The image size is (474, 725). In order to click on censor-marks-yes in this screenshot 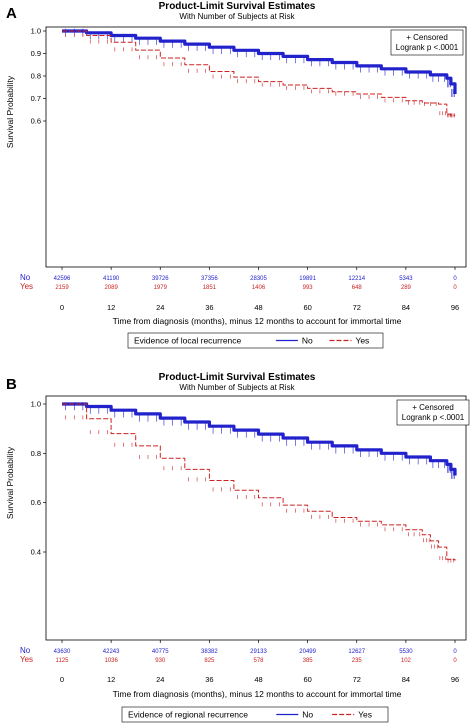, I will do `click(260, 75)`.